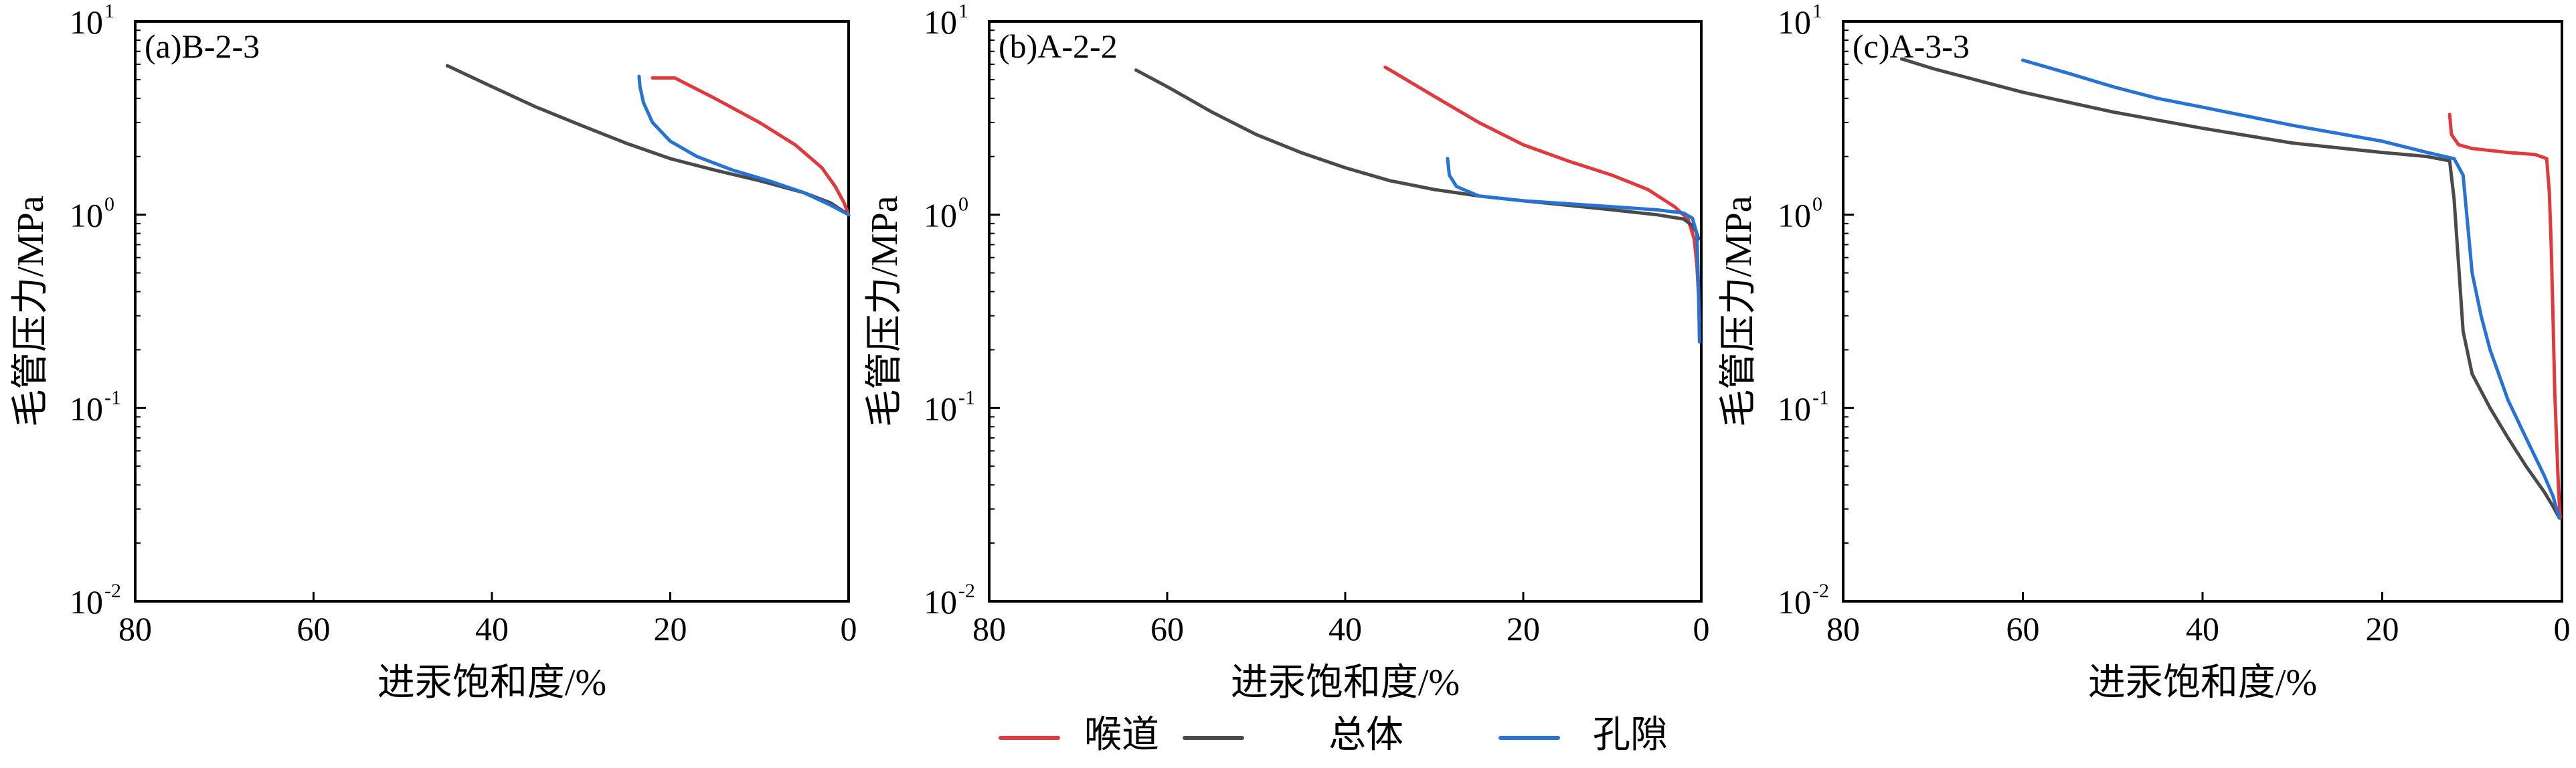 Image resolution: width=2576 pixels, height=768 pixels. Describe the element at coordinates (1079, 735) in the screenshot. I see `legend-item-1: 喉道` at that location.